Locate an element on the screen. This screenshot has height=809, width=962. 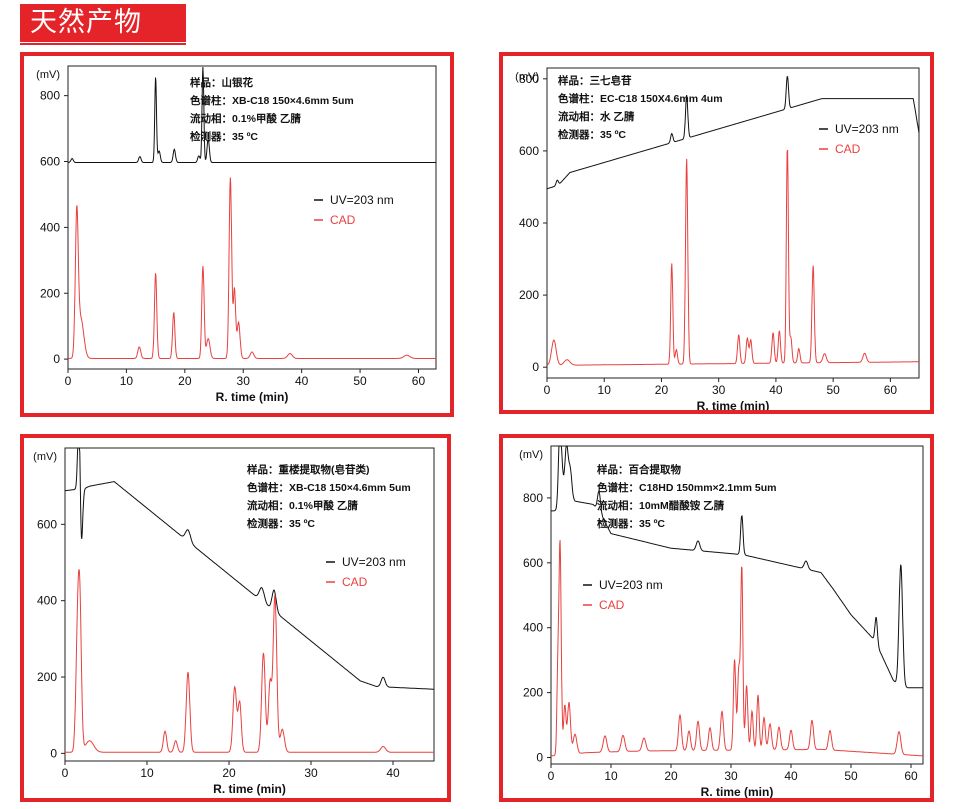
section-title: 天然产物 is located at coordinates (103, 23).